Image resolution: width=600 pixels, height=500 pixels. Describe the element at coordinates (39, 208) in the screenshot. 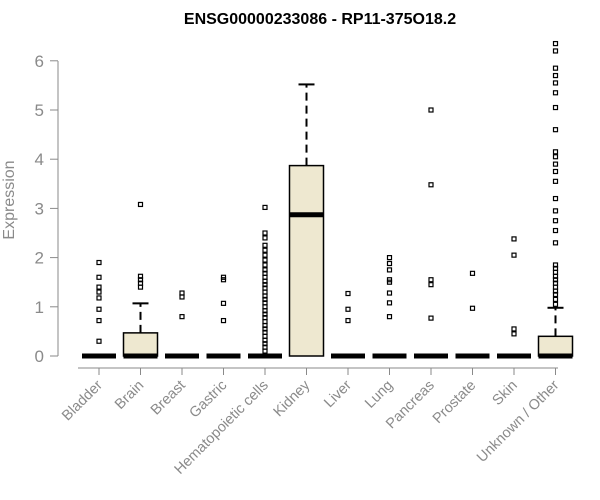

I see `y-tick-label: 3` at that location.